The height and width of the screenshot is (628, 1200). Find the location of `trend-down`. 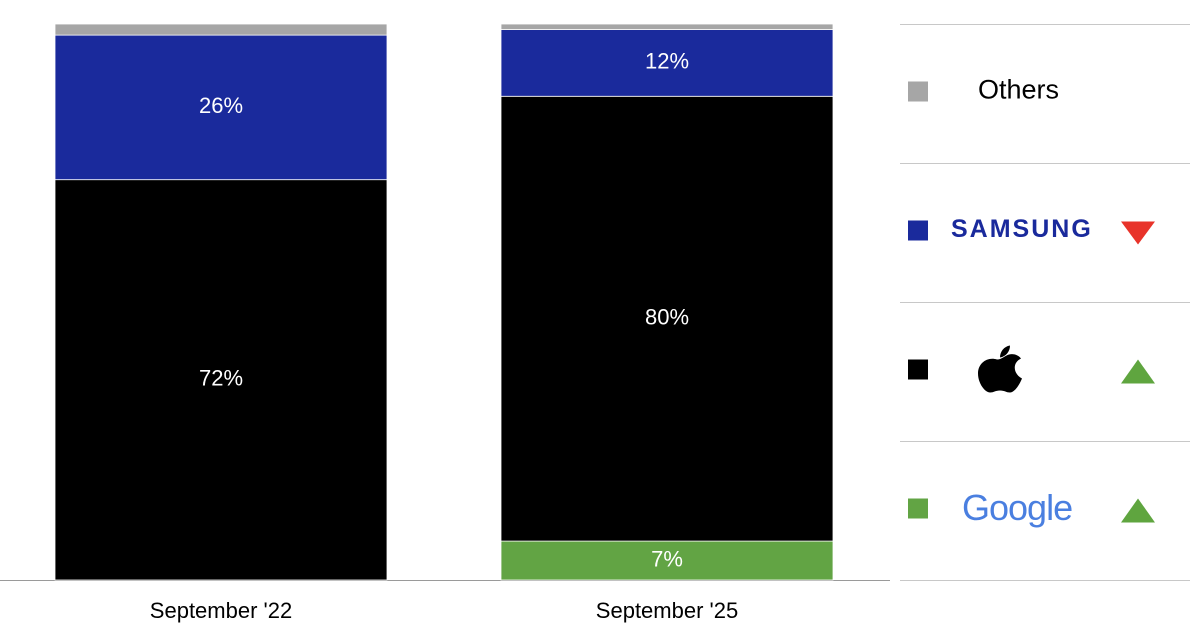

trend-down is located at coordinates (1138, 233).